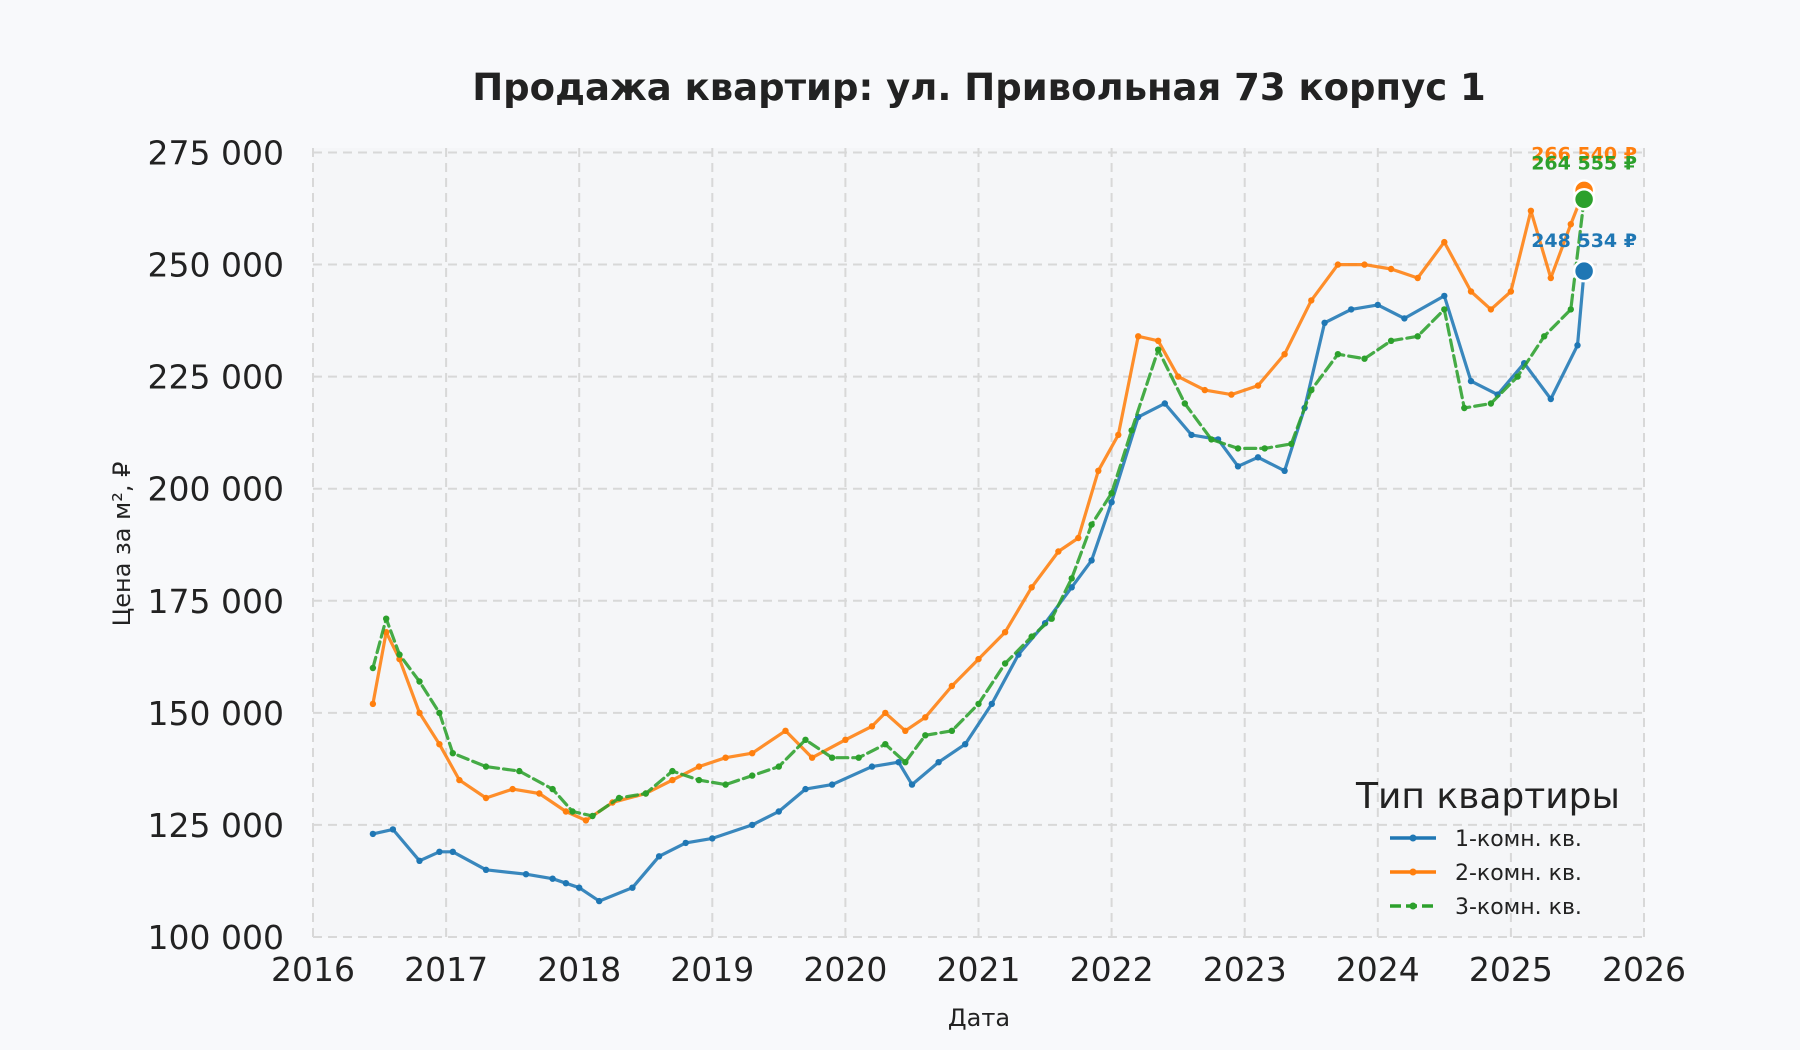 The height and width of the screenshot is (1050, 1800). Describe the element at coordinates (1486, 873) in the screenshot. I see `legend-items: 1-комн. кв. 2-комн. кв. 3-комн. кв.` at that location.